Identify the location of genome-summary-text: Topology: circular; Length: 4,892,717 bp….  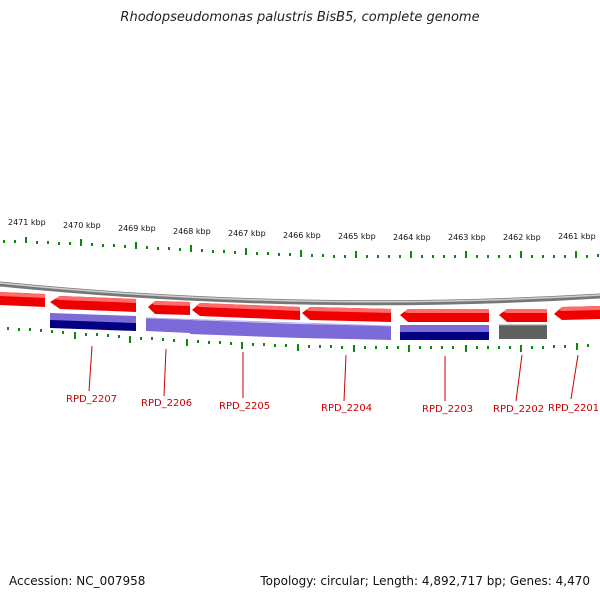
(425, 581).